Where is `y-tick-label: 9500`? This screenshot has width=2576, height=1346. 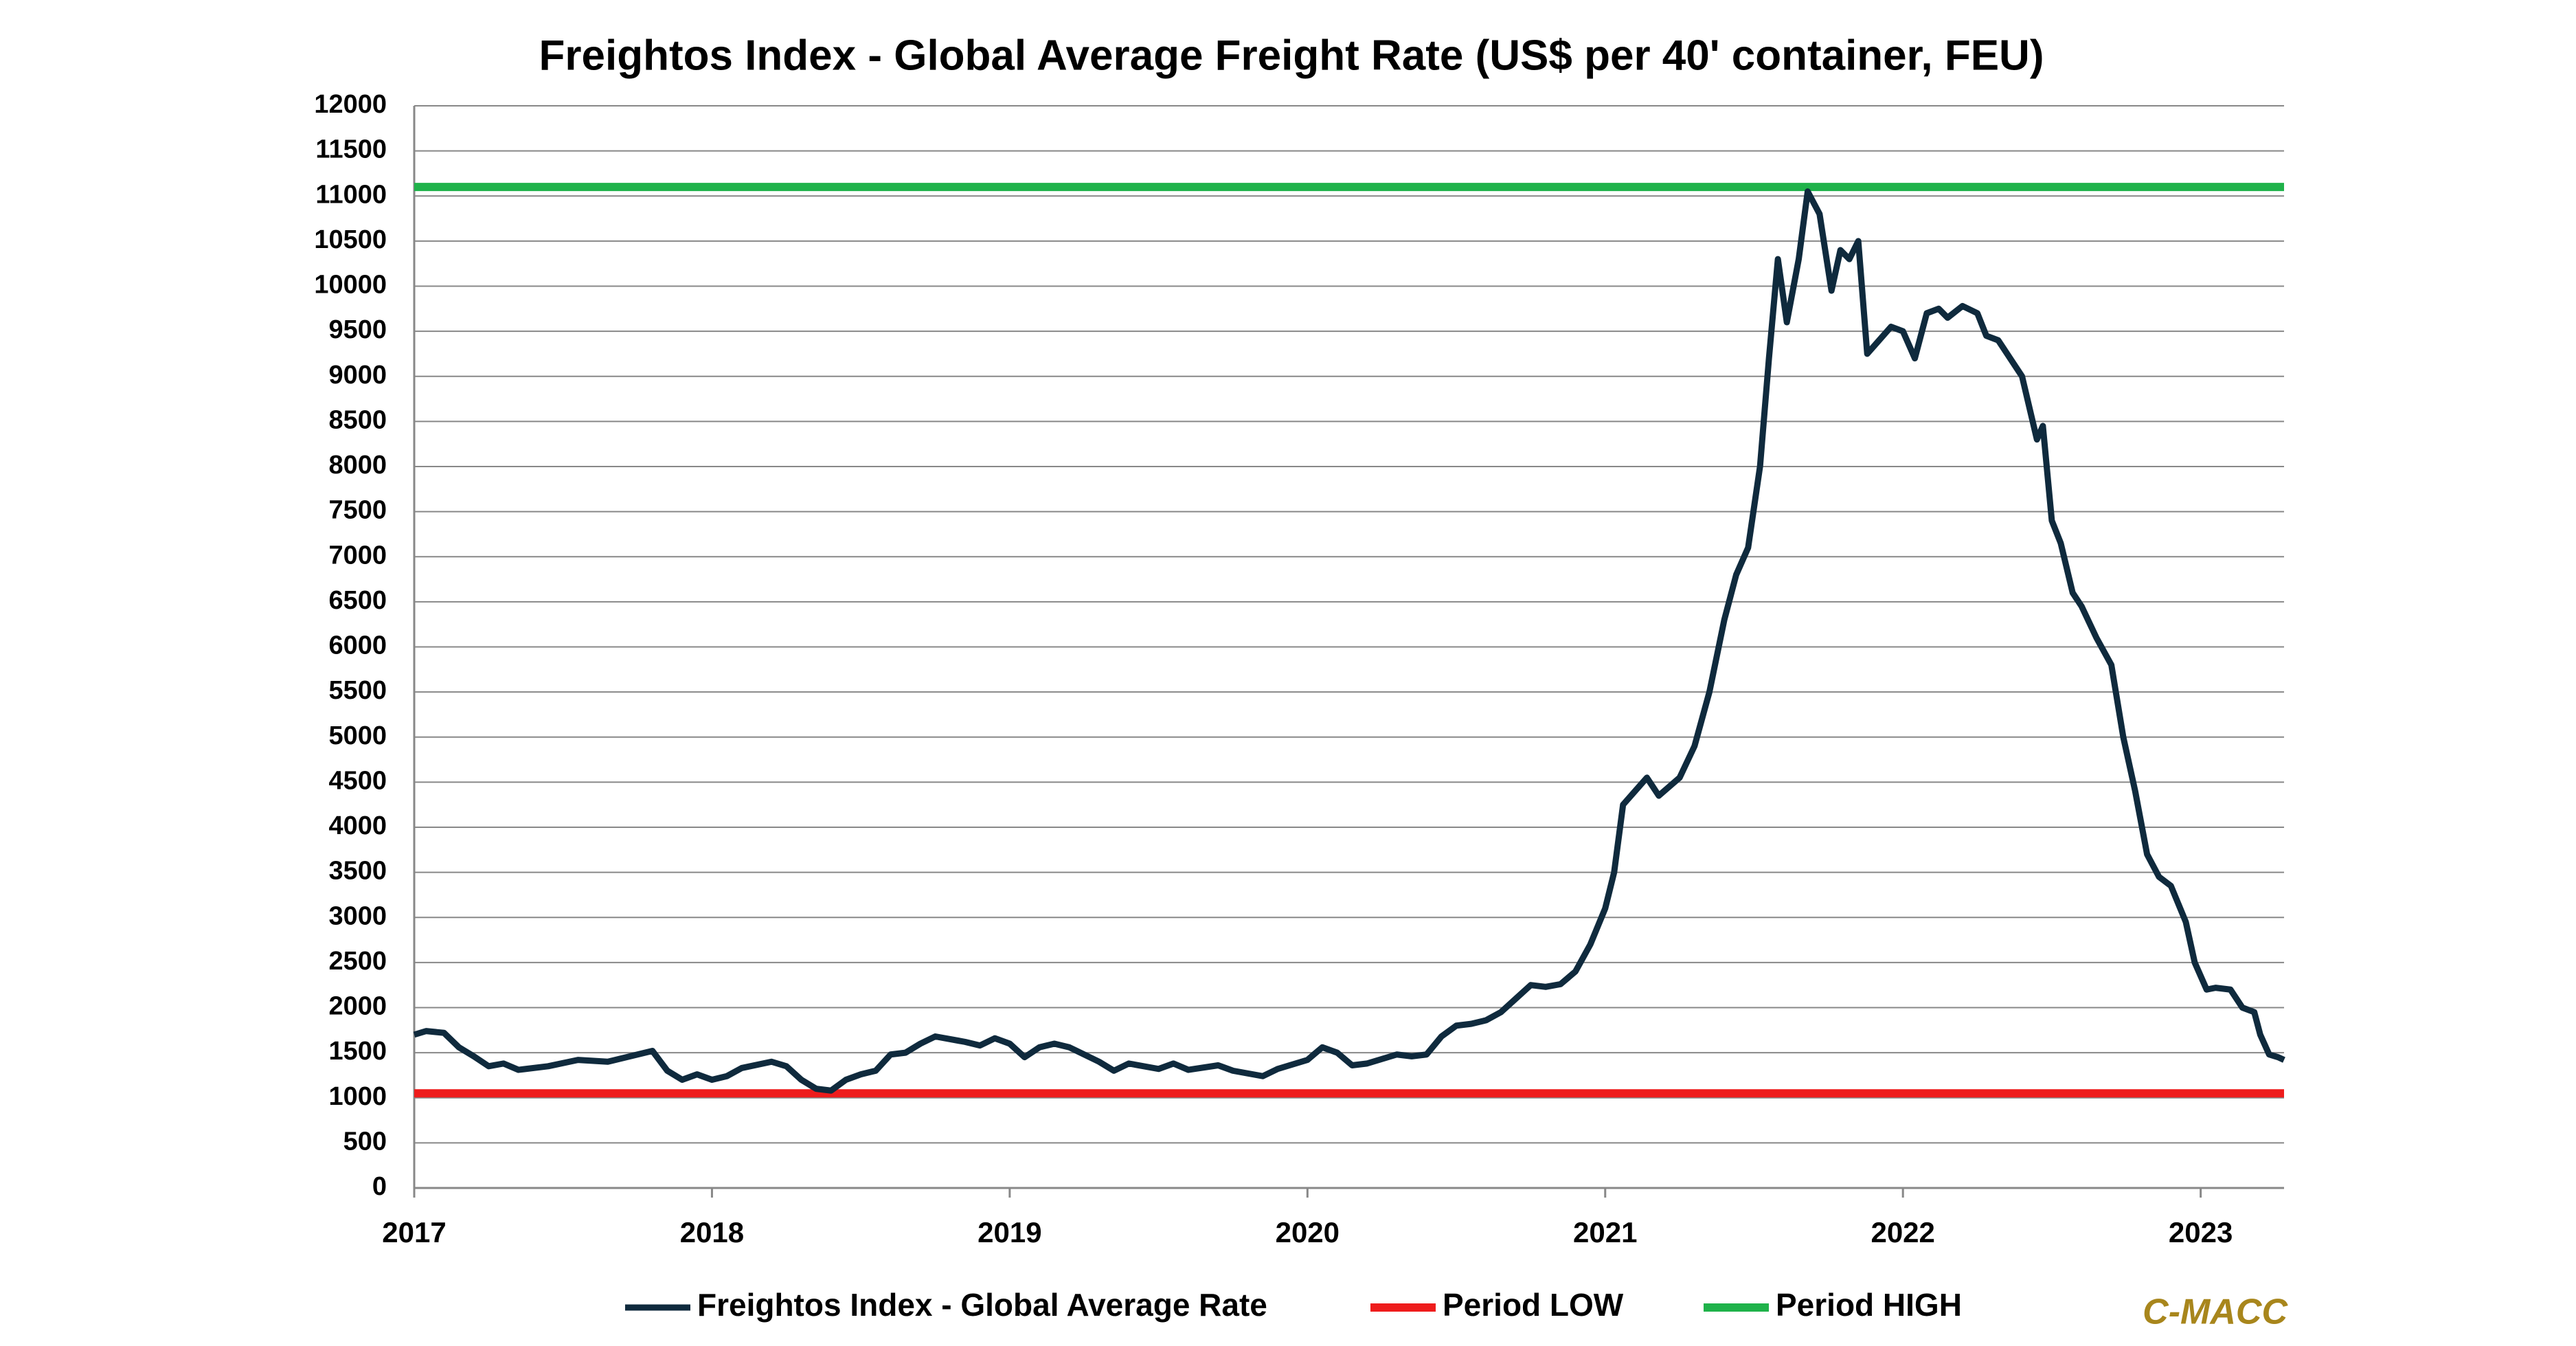
y-tick-label: 9500 is located at coordinates (357, 329).